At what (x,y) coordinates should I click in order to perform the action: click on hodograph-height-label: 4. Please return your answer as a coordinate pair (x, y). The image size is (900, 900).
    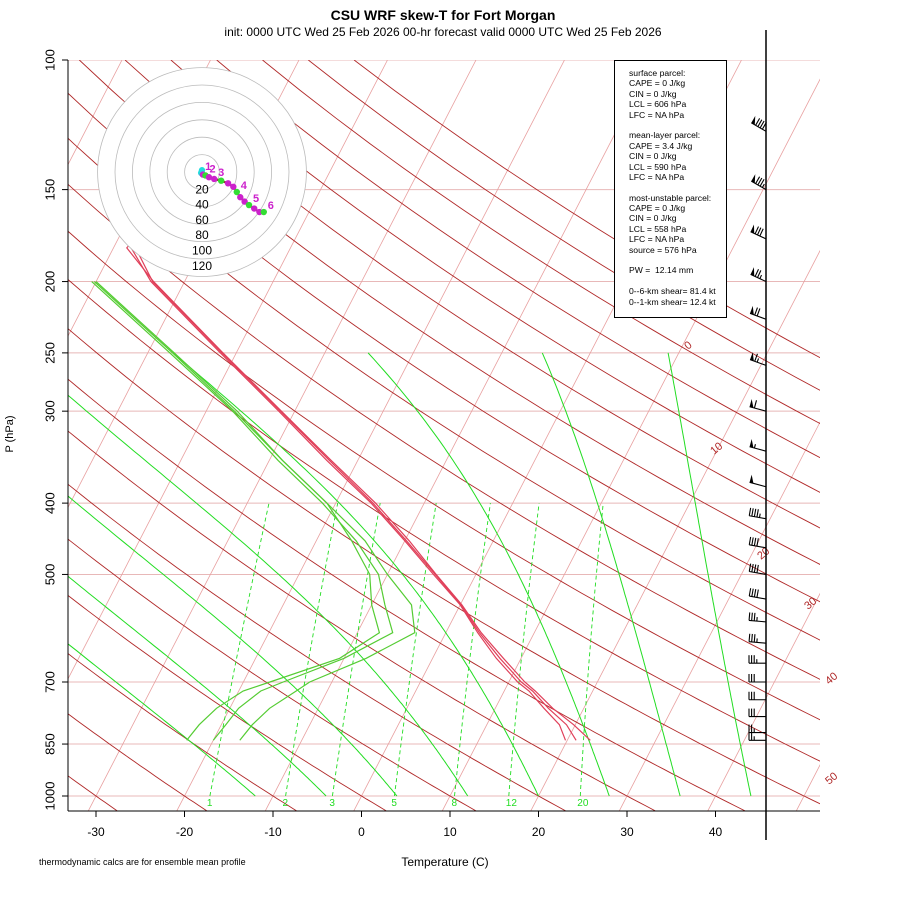
    Looking at the image, I should click on (244, 186).